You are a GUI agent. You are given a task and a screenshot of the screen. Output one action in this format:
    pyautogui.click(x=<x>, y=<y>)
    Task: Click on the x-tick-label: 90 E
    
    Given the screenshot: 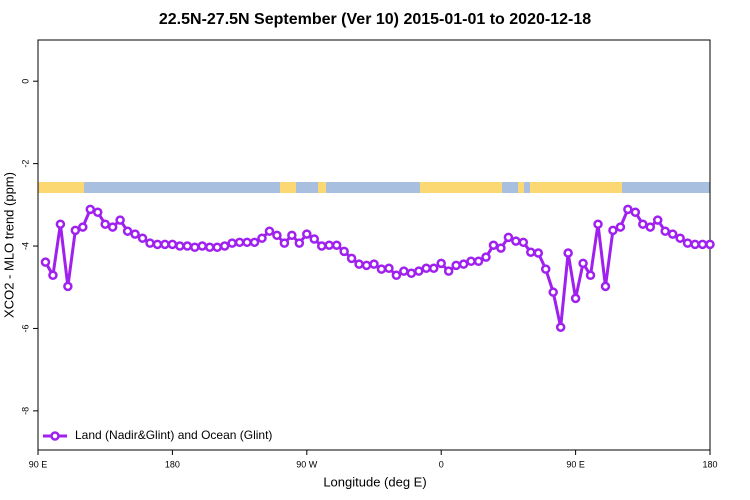 What is the action you would take?
    pyautogui.click(x=575, y=464)
    